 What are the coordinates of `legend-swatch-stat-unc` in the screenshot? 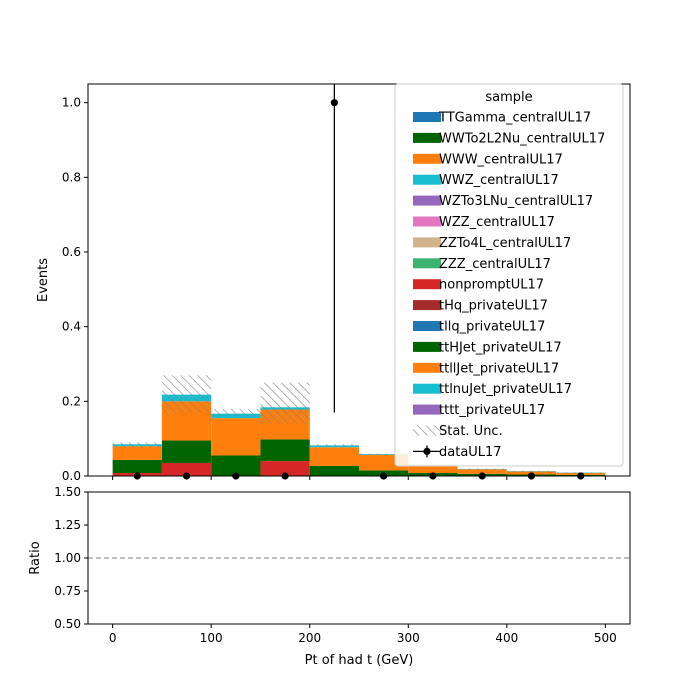 It's located at (427, 430).